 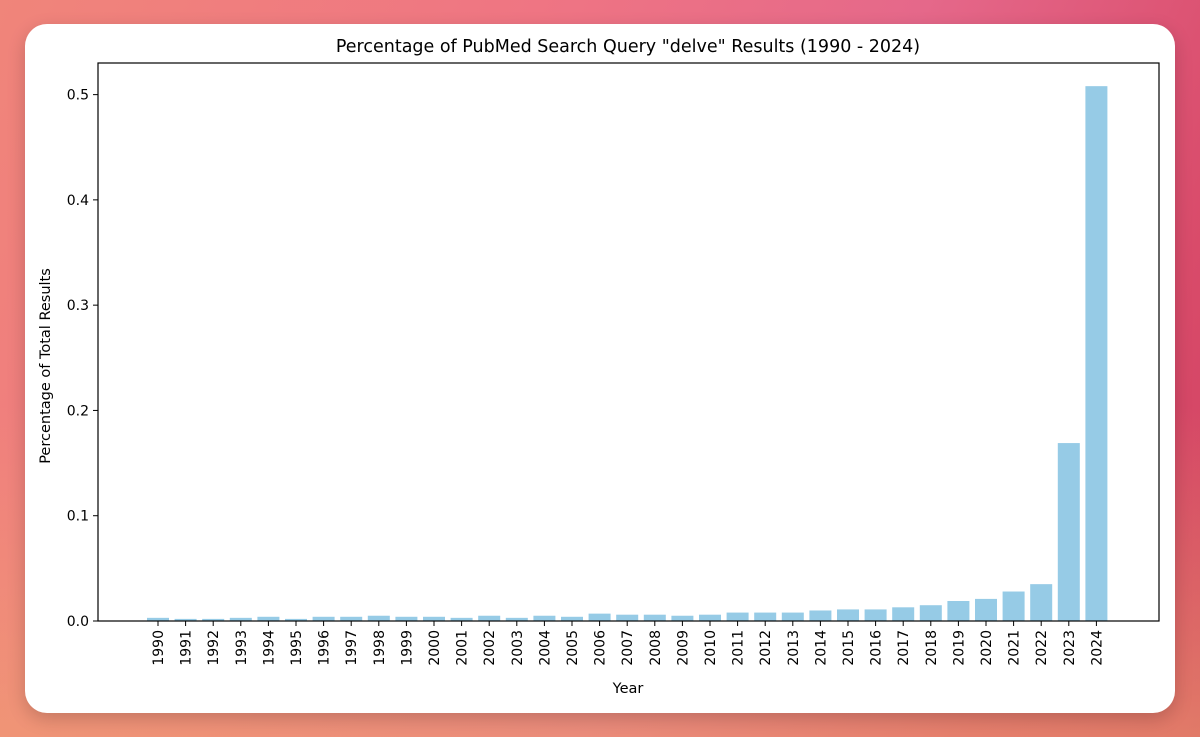 What do you see at coordinates (958, 610) in the screenshot?
I see `bar-2019` at bounding box center [958, 610].